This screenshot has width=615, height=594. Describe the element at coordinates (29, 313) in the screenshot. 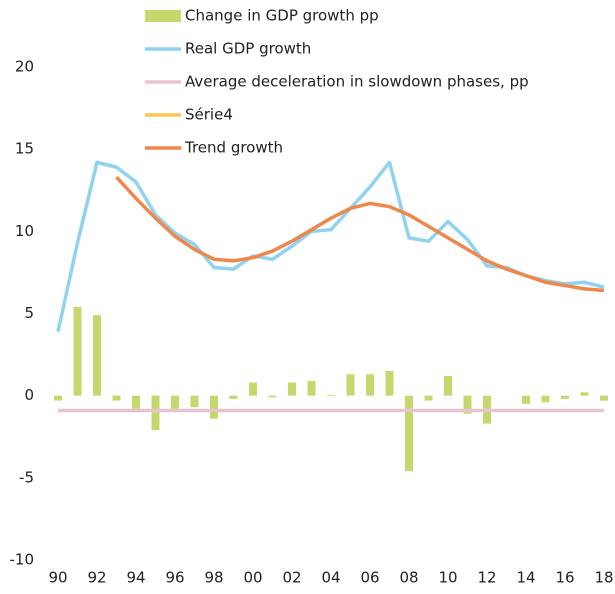

I see `y-tick-label: 5` at that location.